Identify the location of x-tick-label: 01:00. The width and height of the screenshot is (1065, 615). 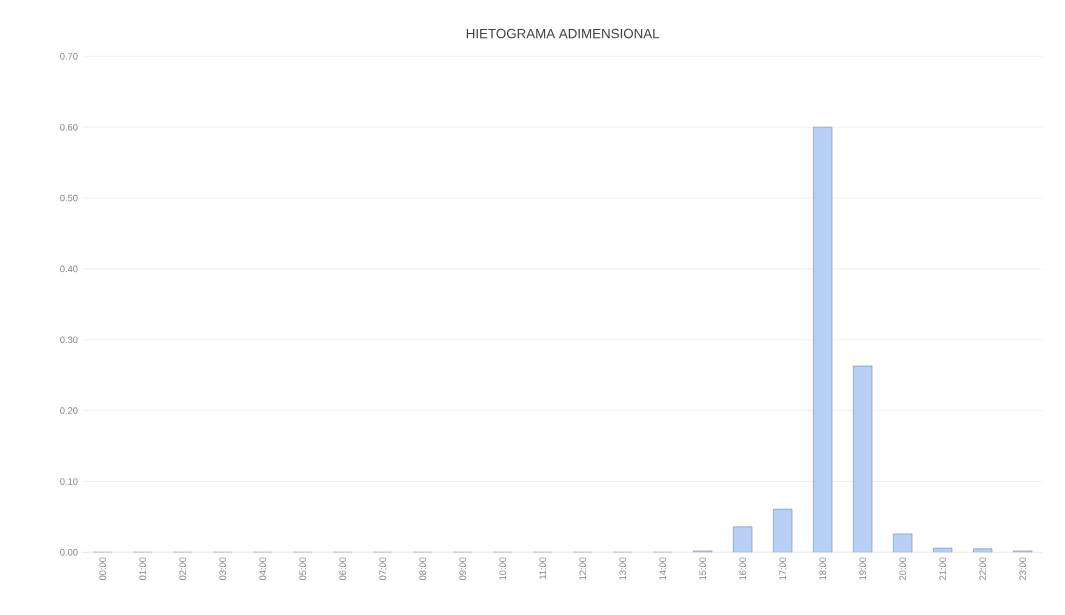
(142, 569).